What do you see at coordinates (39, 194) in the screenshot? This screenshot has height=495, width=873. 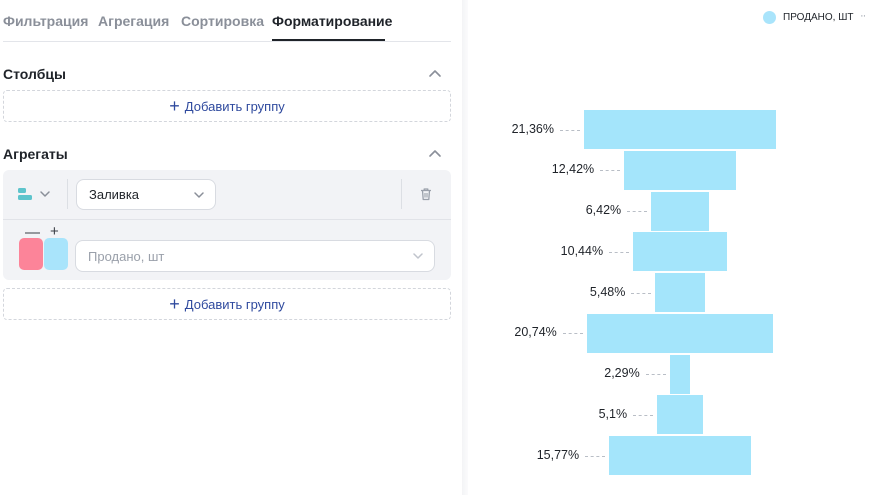 I see `format-type-dropdown` at bounding box center [39, 194].